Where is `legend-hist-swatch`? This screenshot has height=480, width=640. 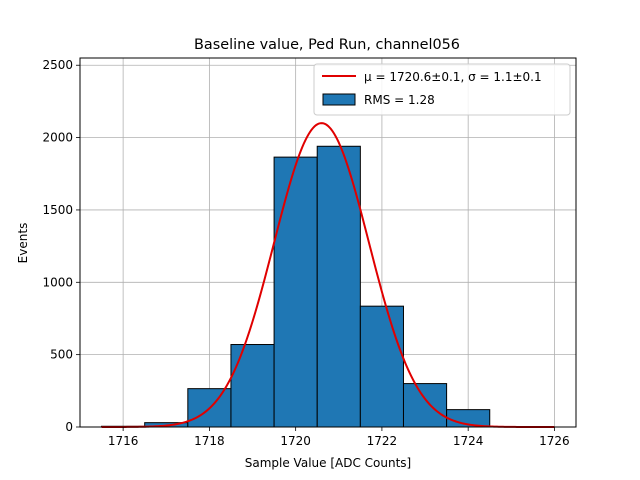 legend-hist-swatch is located at coordinates (339, 99).